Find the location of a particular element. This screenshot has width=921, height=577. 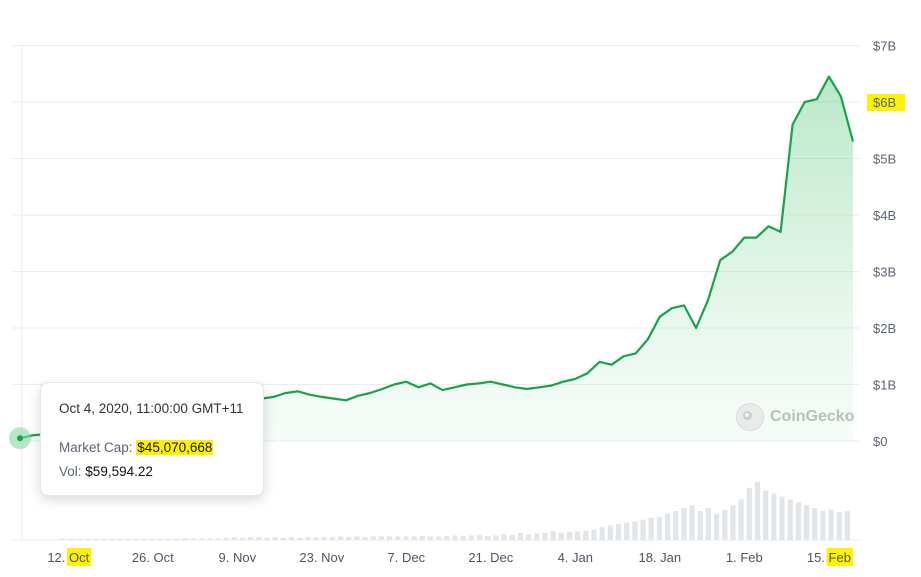

tooltip-market-cap-label: Market Cap: is located at coordinates (96, 447).